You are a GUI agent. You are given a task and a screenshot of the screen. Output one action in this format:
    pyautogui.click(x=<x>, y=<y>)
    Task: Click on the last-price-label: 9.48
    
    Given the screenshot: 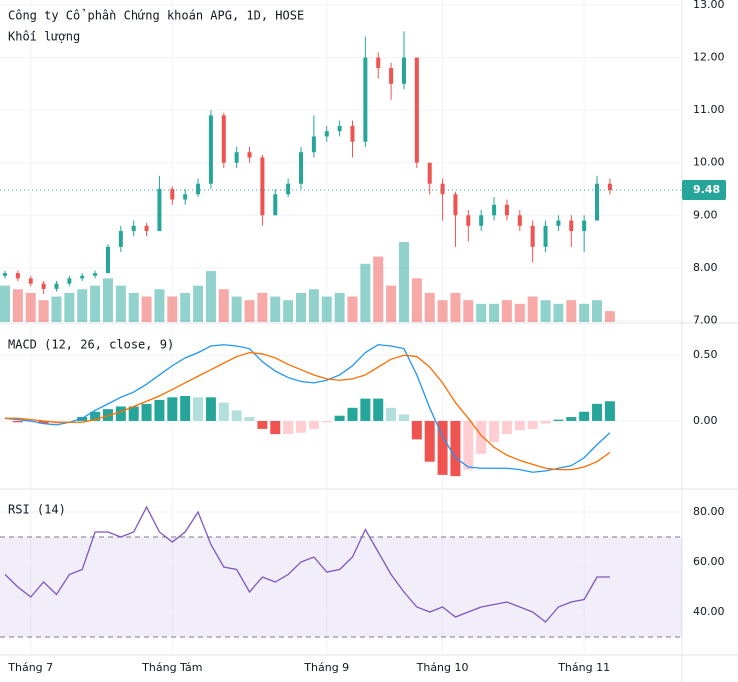 What is the action you would take?
    pyautogui.click(x=706, y=189)
    